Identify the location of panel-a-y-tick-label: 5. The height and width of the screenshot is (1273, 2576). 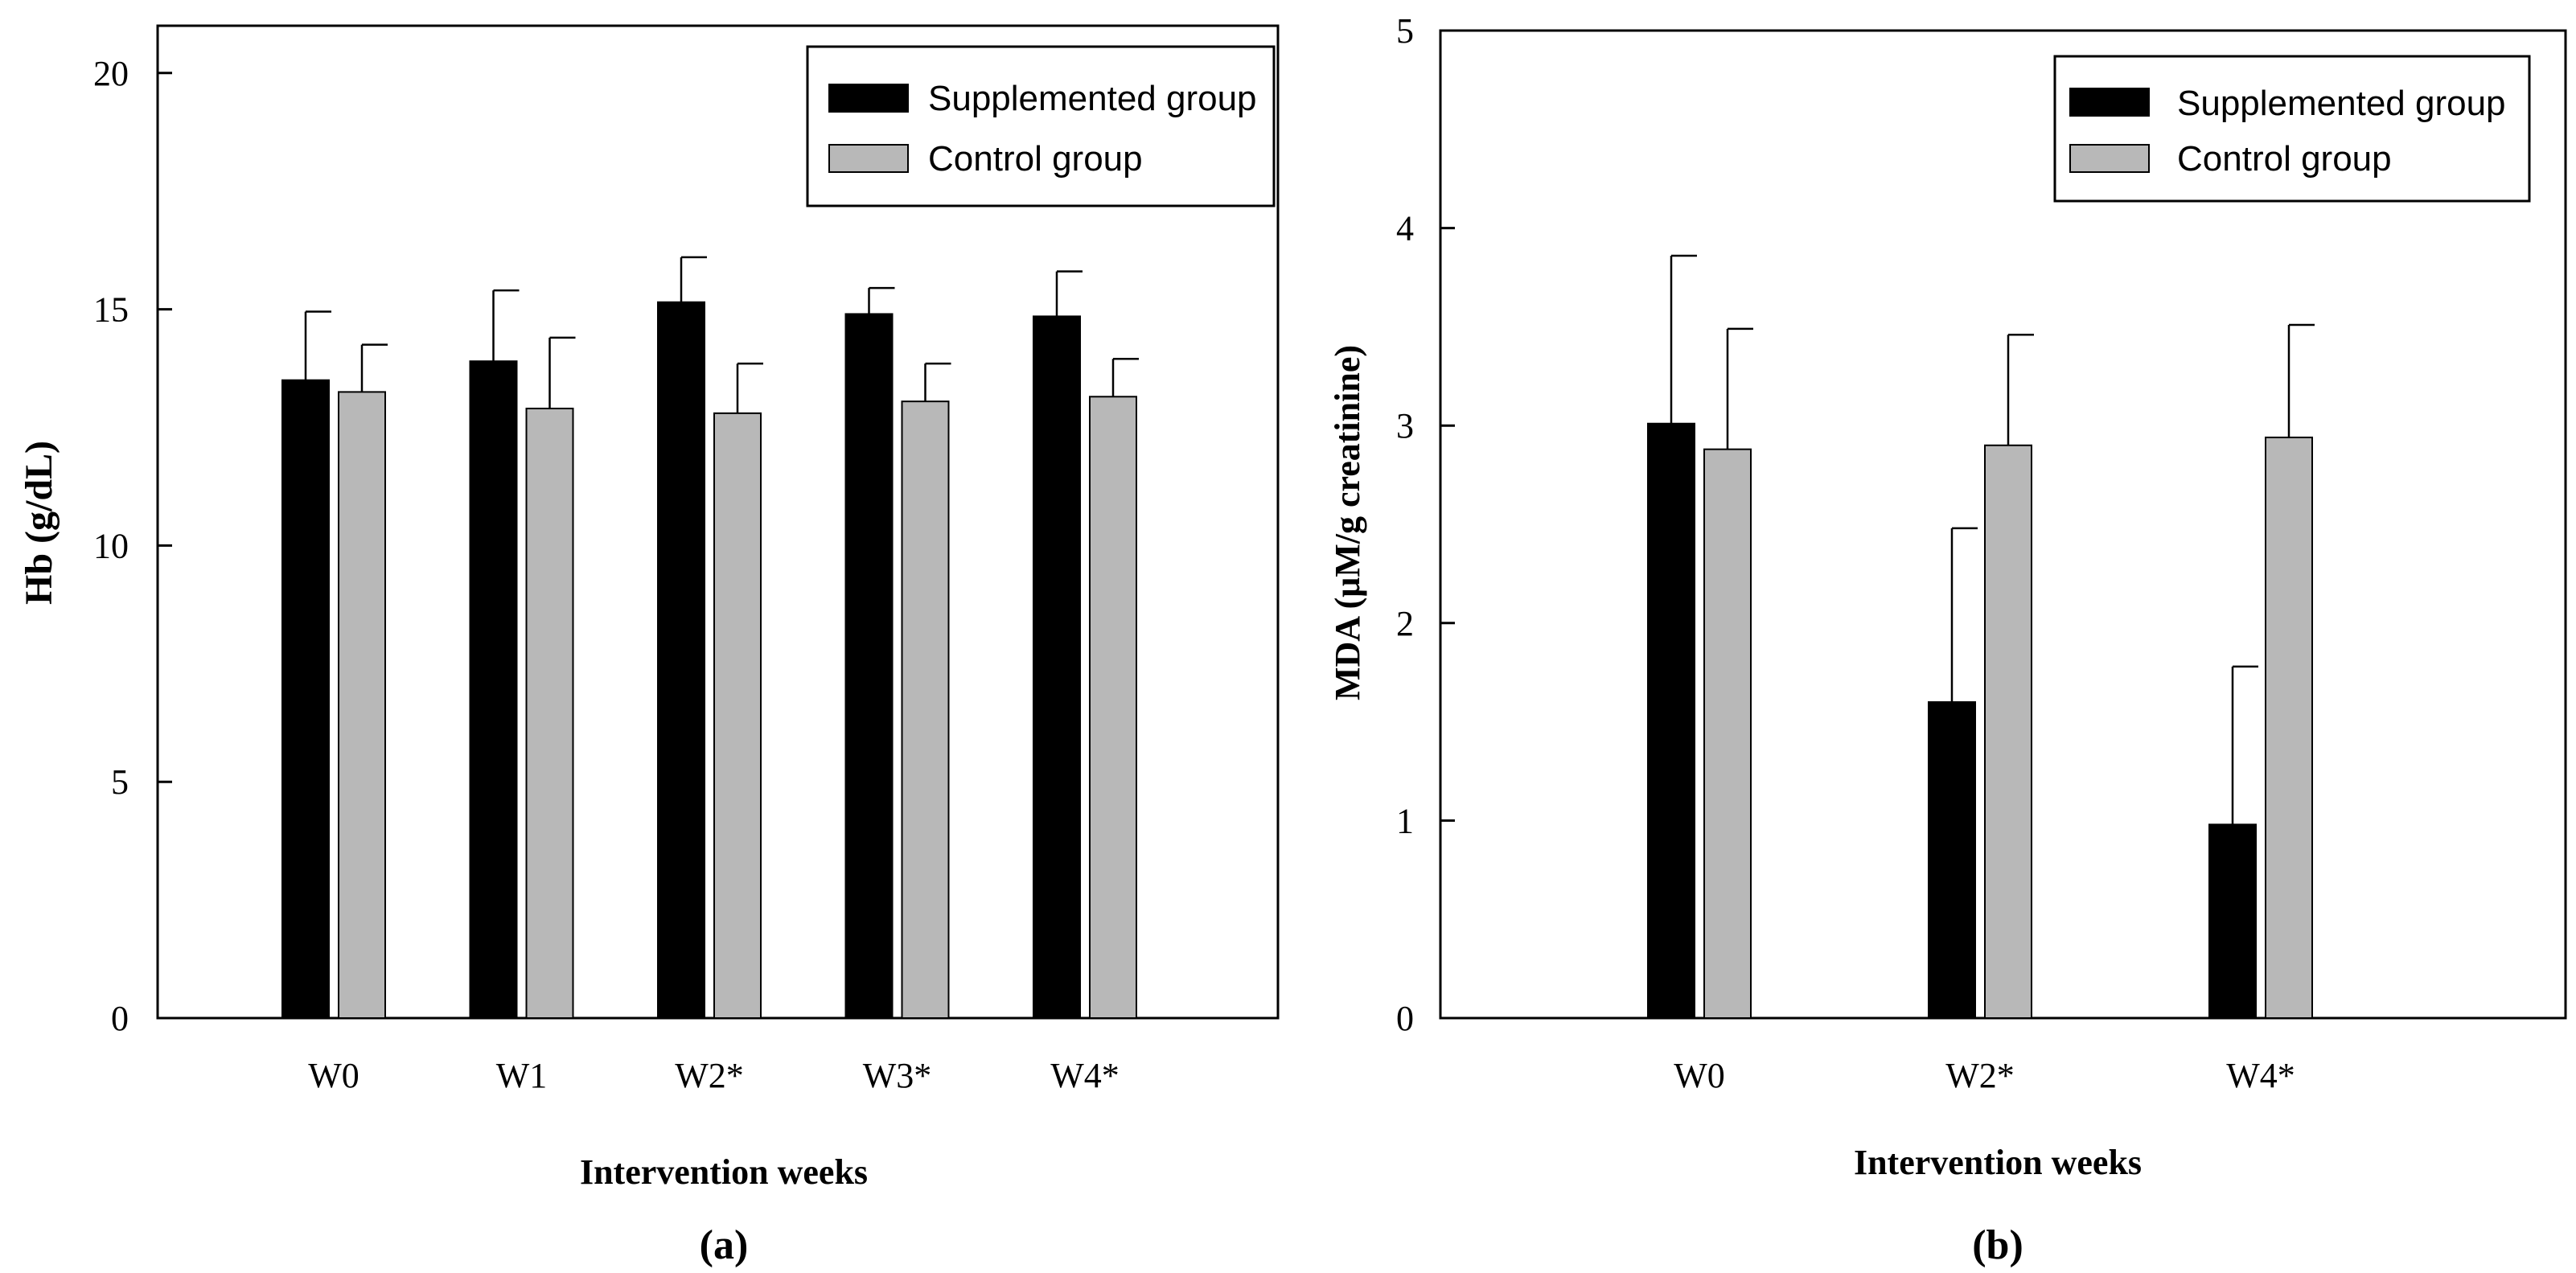
(120, 782).